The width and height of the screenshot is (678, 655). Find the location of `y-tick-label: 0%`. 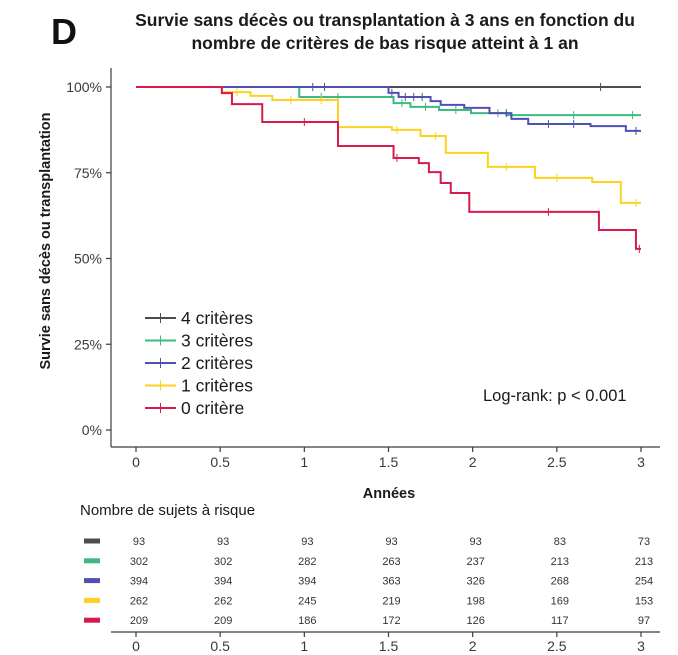

y-tick-label: 0% is located at coordinates (92, 430).